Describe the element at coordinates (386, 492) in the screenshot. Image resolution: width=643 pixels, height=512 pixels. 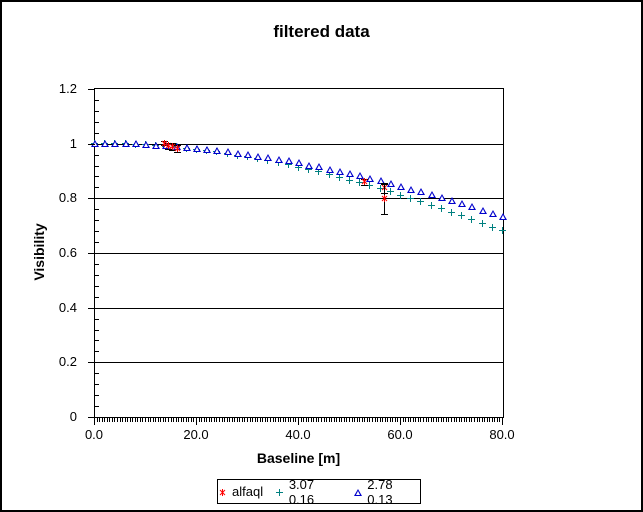
I see `legend-item-2-78: 2.78 0.13` at that location.